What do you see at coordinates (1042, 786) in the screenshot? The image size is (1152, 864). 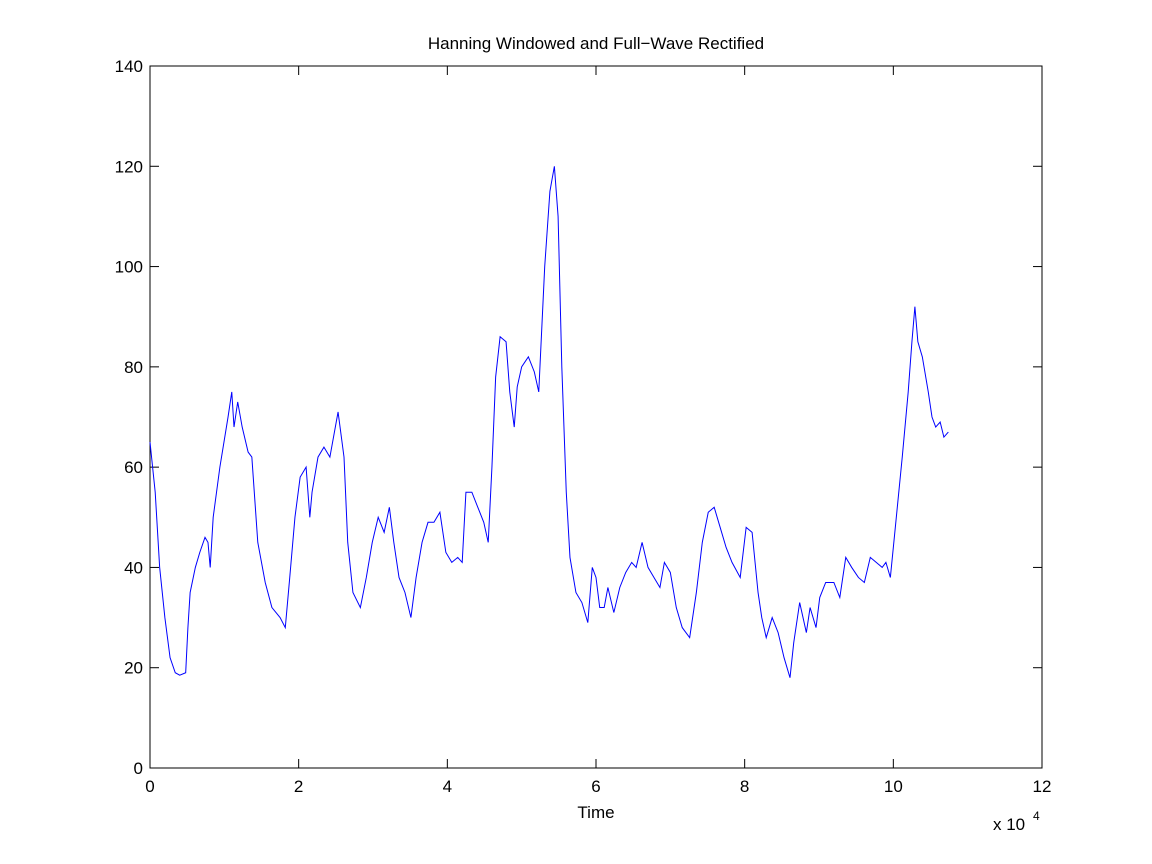 I see `x-tick-label: 12` at bounding box center [1042, 786].